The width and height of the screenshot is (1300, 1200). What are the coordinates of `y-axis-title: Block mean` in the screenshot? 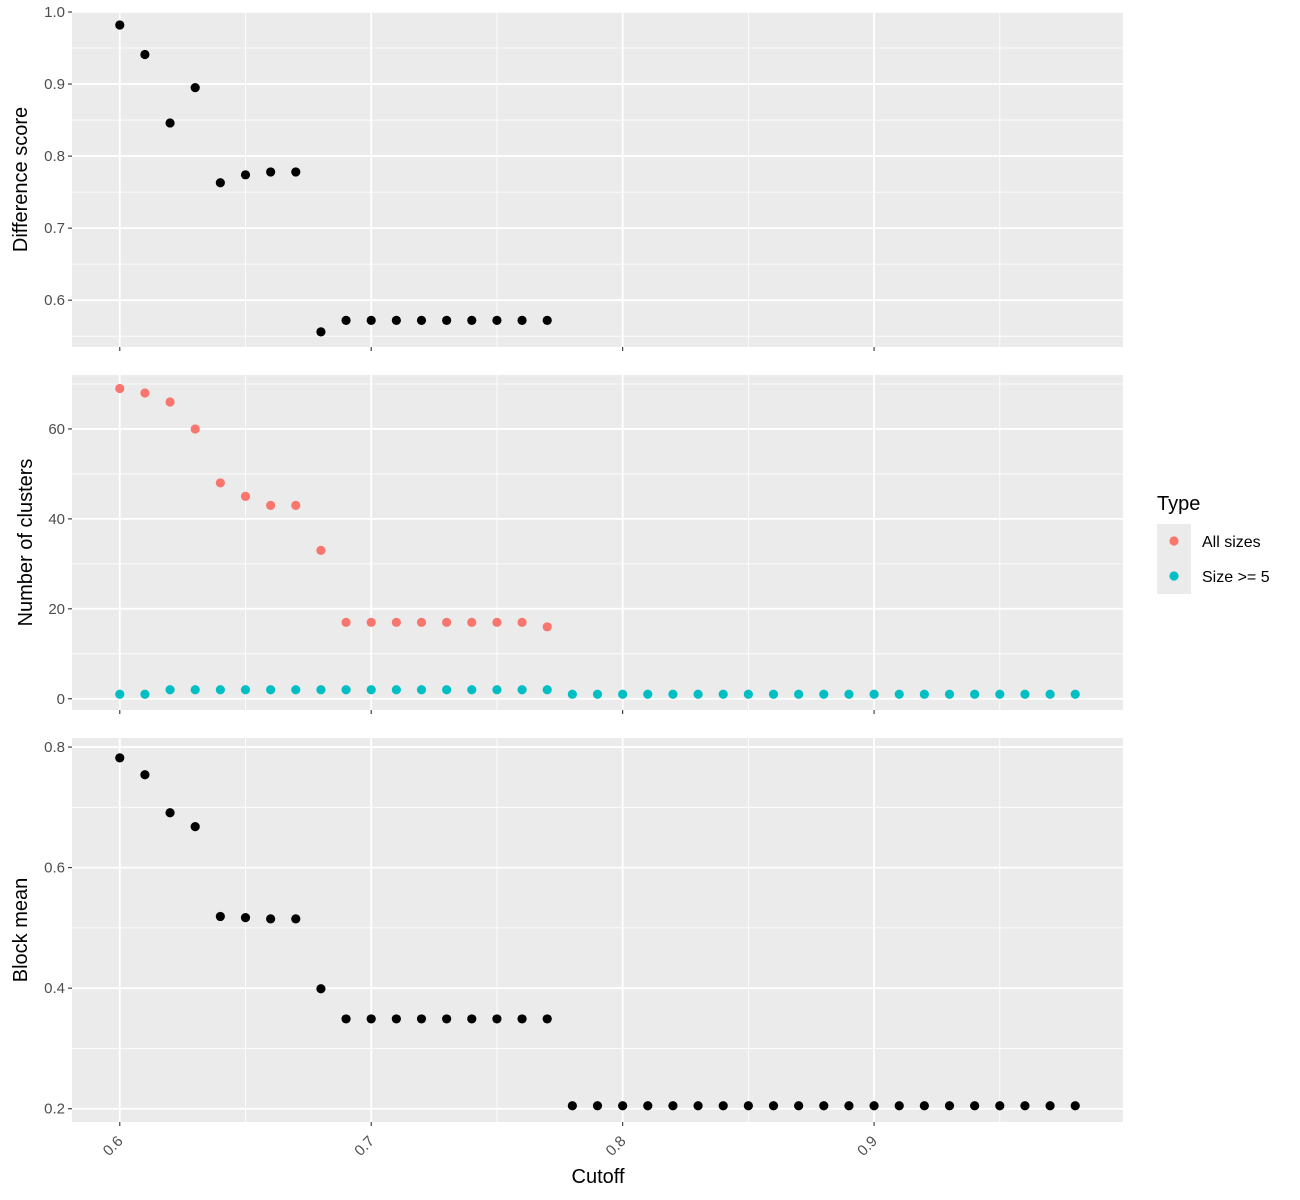 It's located at (21, 930).